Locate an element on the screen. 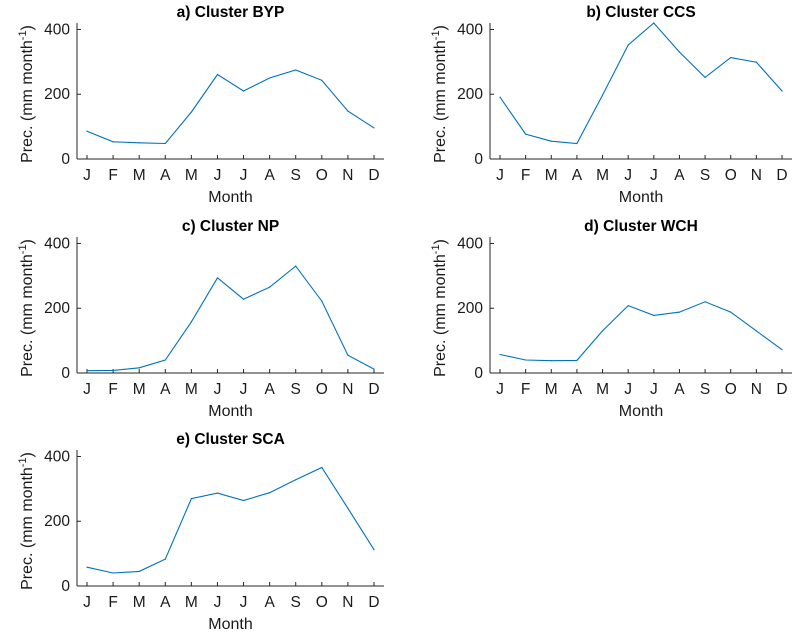 Image resolution: width=799 pixels, height=639 pixels. y-tick-label: 400 is located at coordinates (470, 29).